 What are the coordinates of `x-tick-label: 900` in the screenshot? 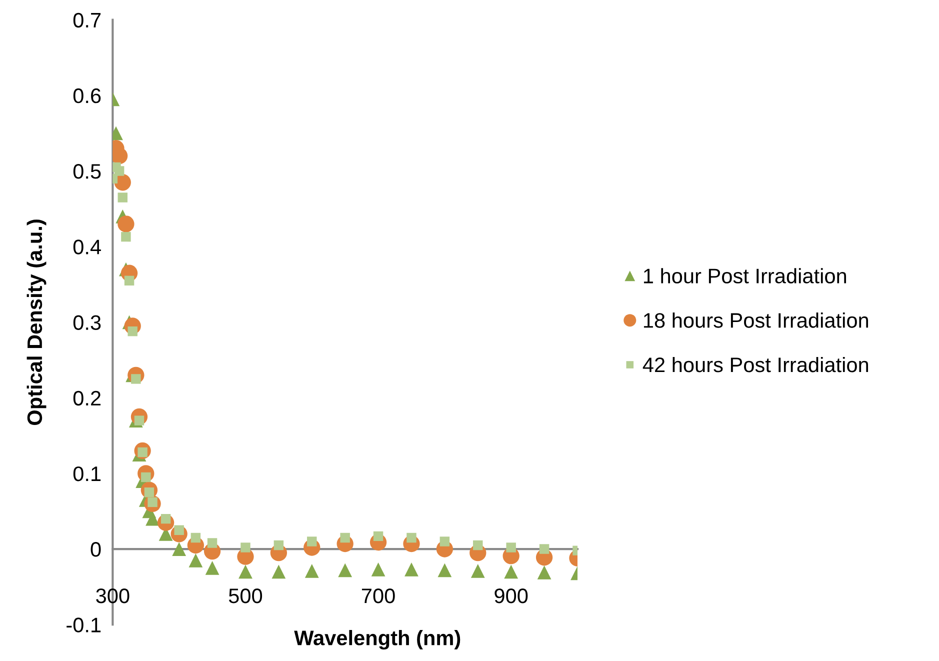 It's located at (511, 596).